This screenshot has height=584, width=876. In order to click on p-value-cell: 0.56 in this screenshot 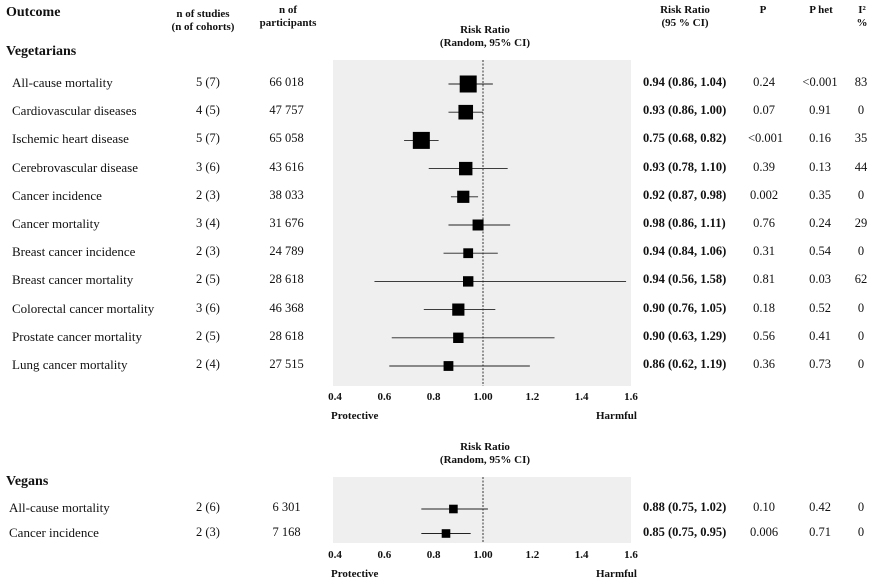, I will do `click(764, 335)`.